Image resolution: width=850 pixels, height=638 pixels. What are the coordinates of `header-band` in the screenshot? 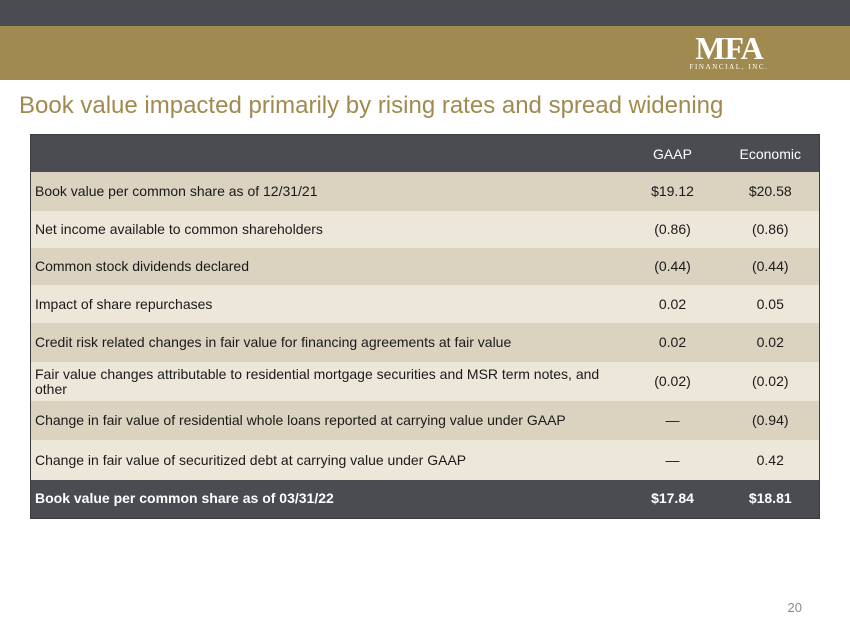 It's located at (425, 53).